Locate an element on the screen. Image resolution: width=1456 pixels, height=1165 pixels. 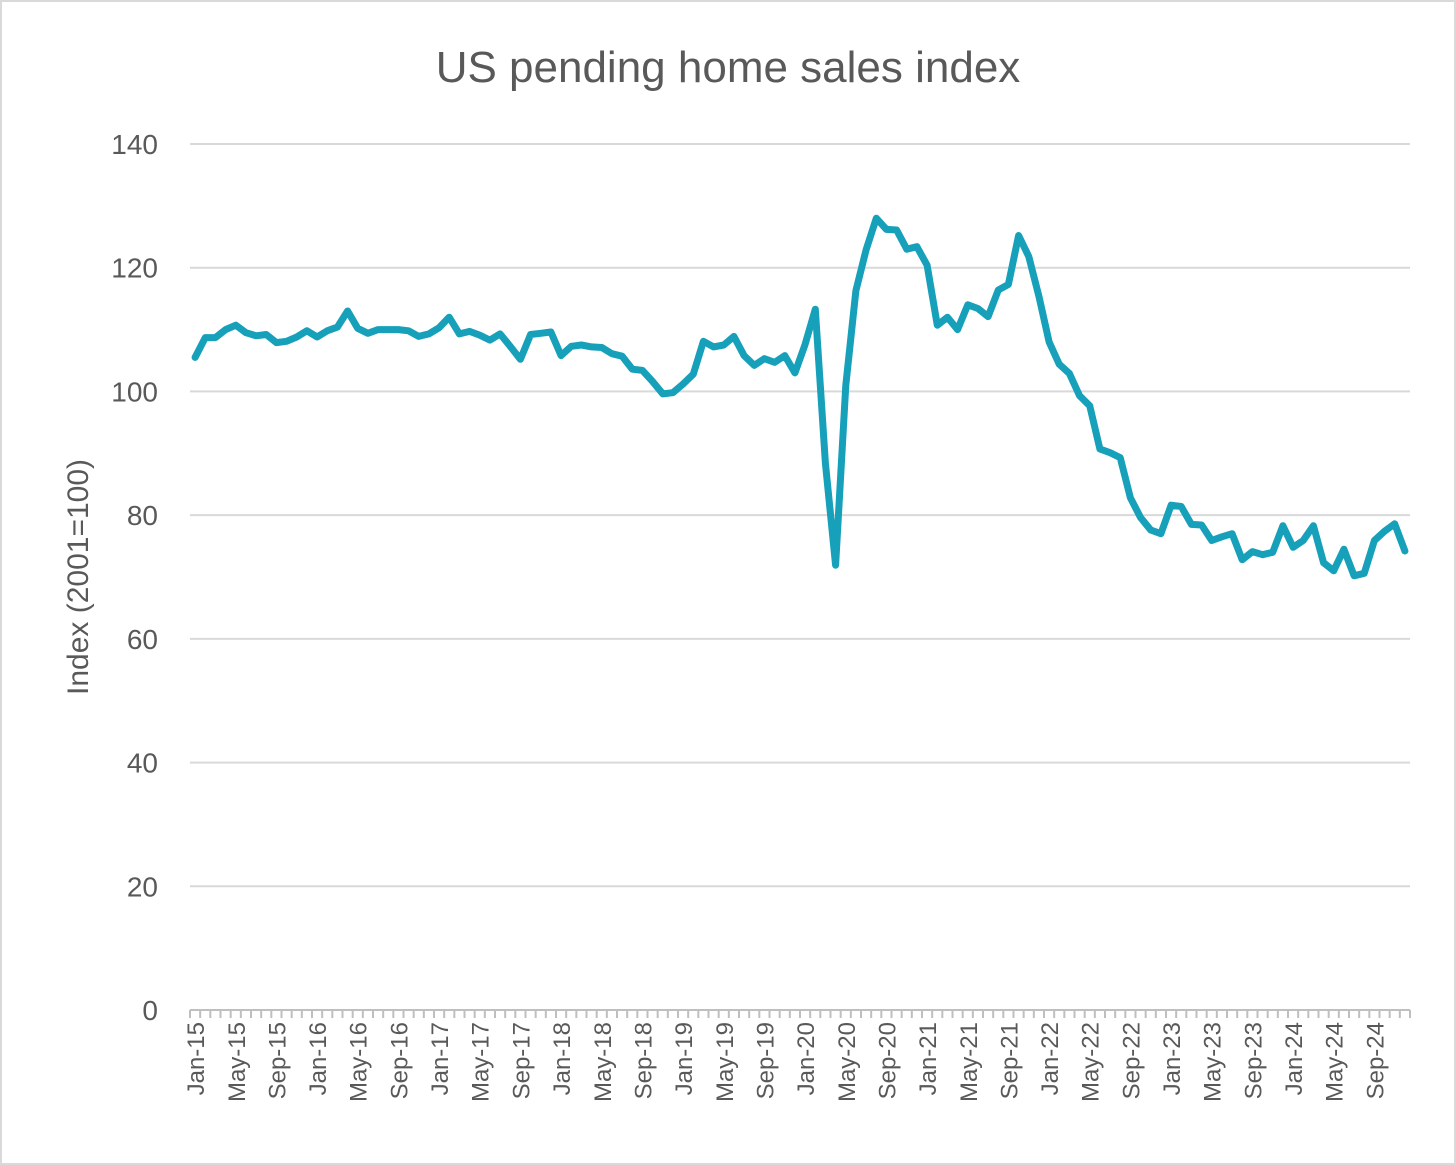
x-tick-label: Sep-22 is located at coordinates (1131, 1060).